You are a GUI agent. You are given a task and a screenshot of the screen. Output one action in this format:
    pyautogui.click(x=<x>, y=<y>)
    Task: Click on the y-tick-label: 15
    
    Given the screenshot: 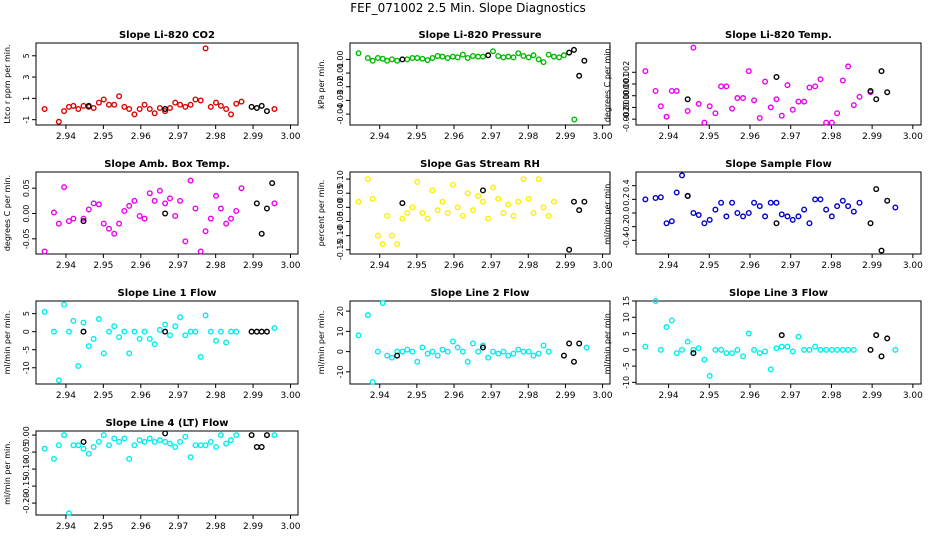 What is the action you would take?
    pyautogui.click(x=626, y=301)
    